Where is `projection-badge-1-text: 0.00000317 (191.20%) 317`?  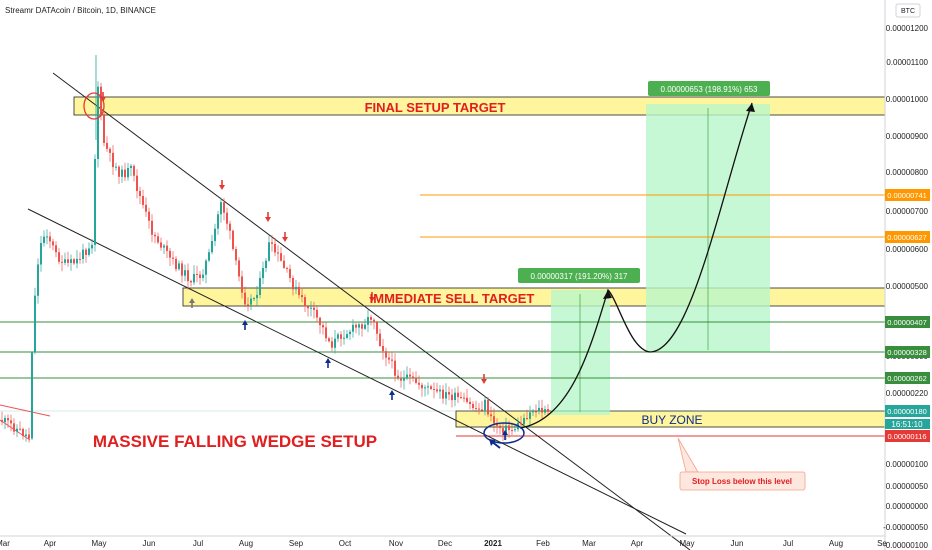 projection-badge-1-text: 0.00000317 (191.20%) 317 is located at coordinates (580, 276).